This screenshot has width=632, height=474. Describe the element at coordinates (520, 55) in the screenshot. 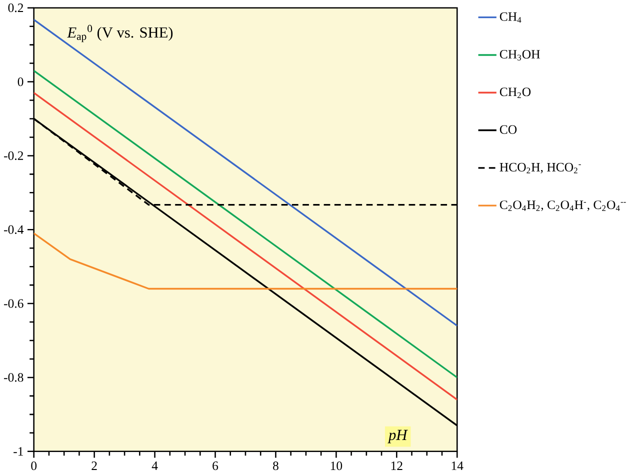

I see `legend-label: CH$_{3}$OH` at that location.